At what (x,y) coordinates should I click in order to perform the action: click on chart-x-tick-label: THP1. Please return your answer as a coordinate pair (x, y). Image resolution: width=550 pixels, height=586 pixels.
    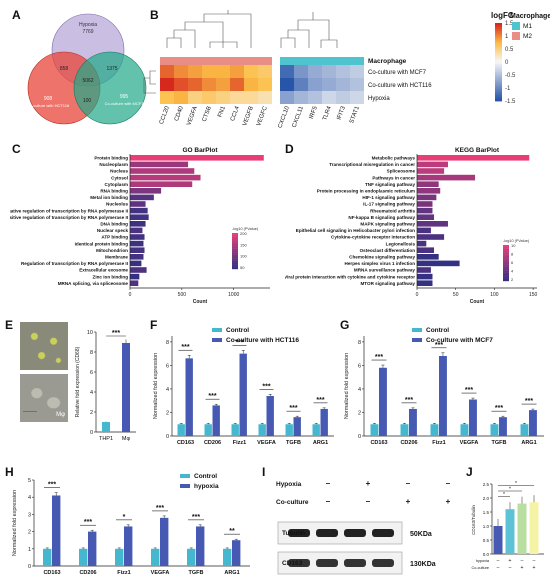
    Looking at the image, I should click on (106, 439).